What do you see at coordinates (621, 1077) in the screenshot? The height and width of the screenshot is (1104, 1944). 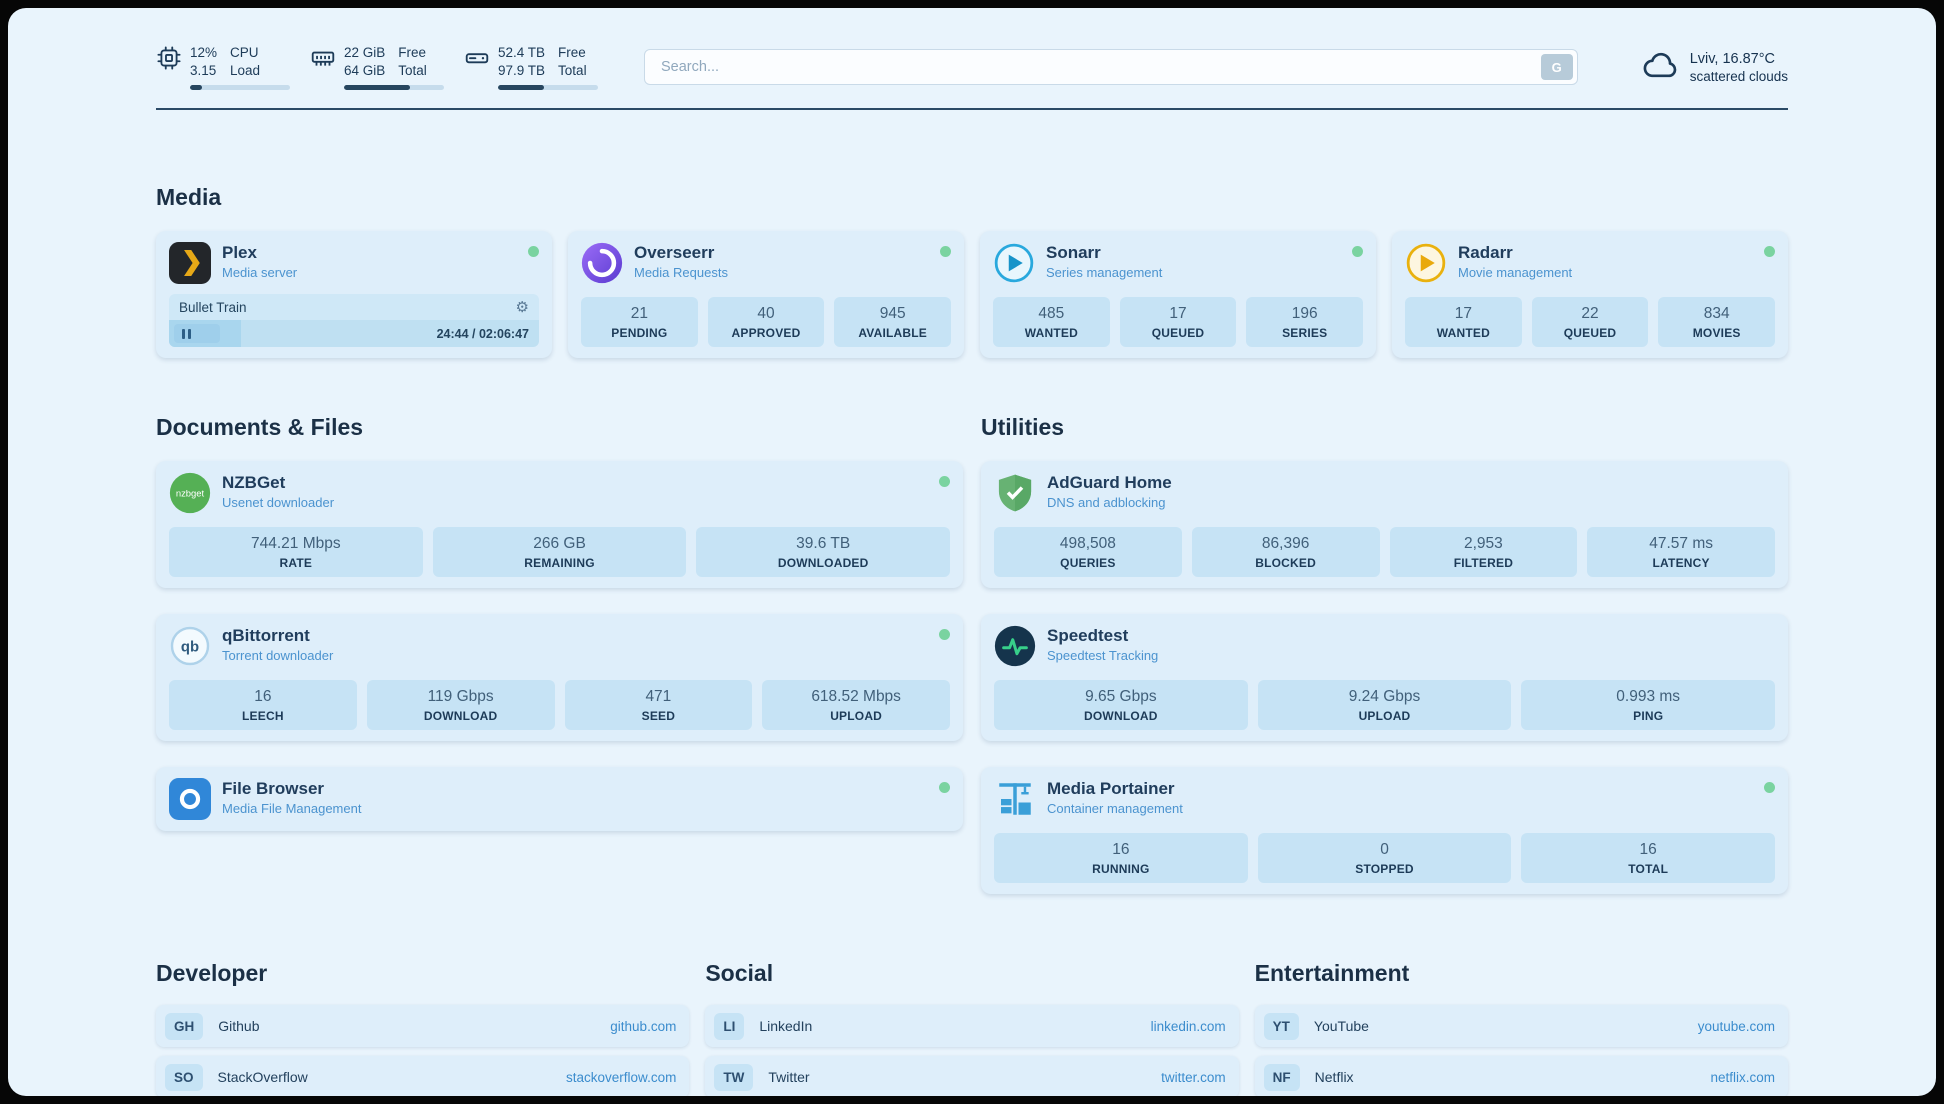 I see `bookmark-link: stackoverflow.com` at bounding box center [621, 1077].